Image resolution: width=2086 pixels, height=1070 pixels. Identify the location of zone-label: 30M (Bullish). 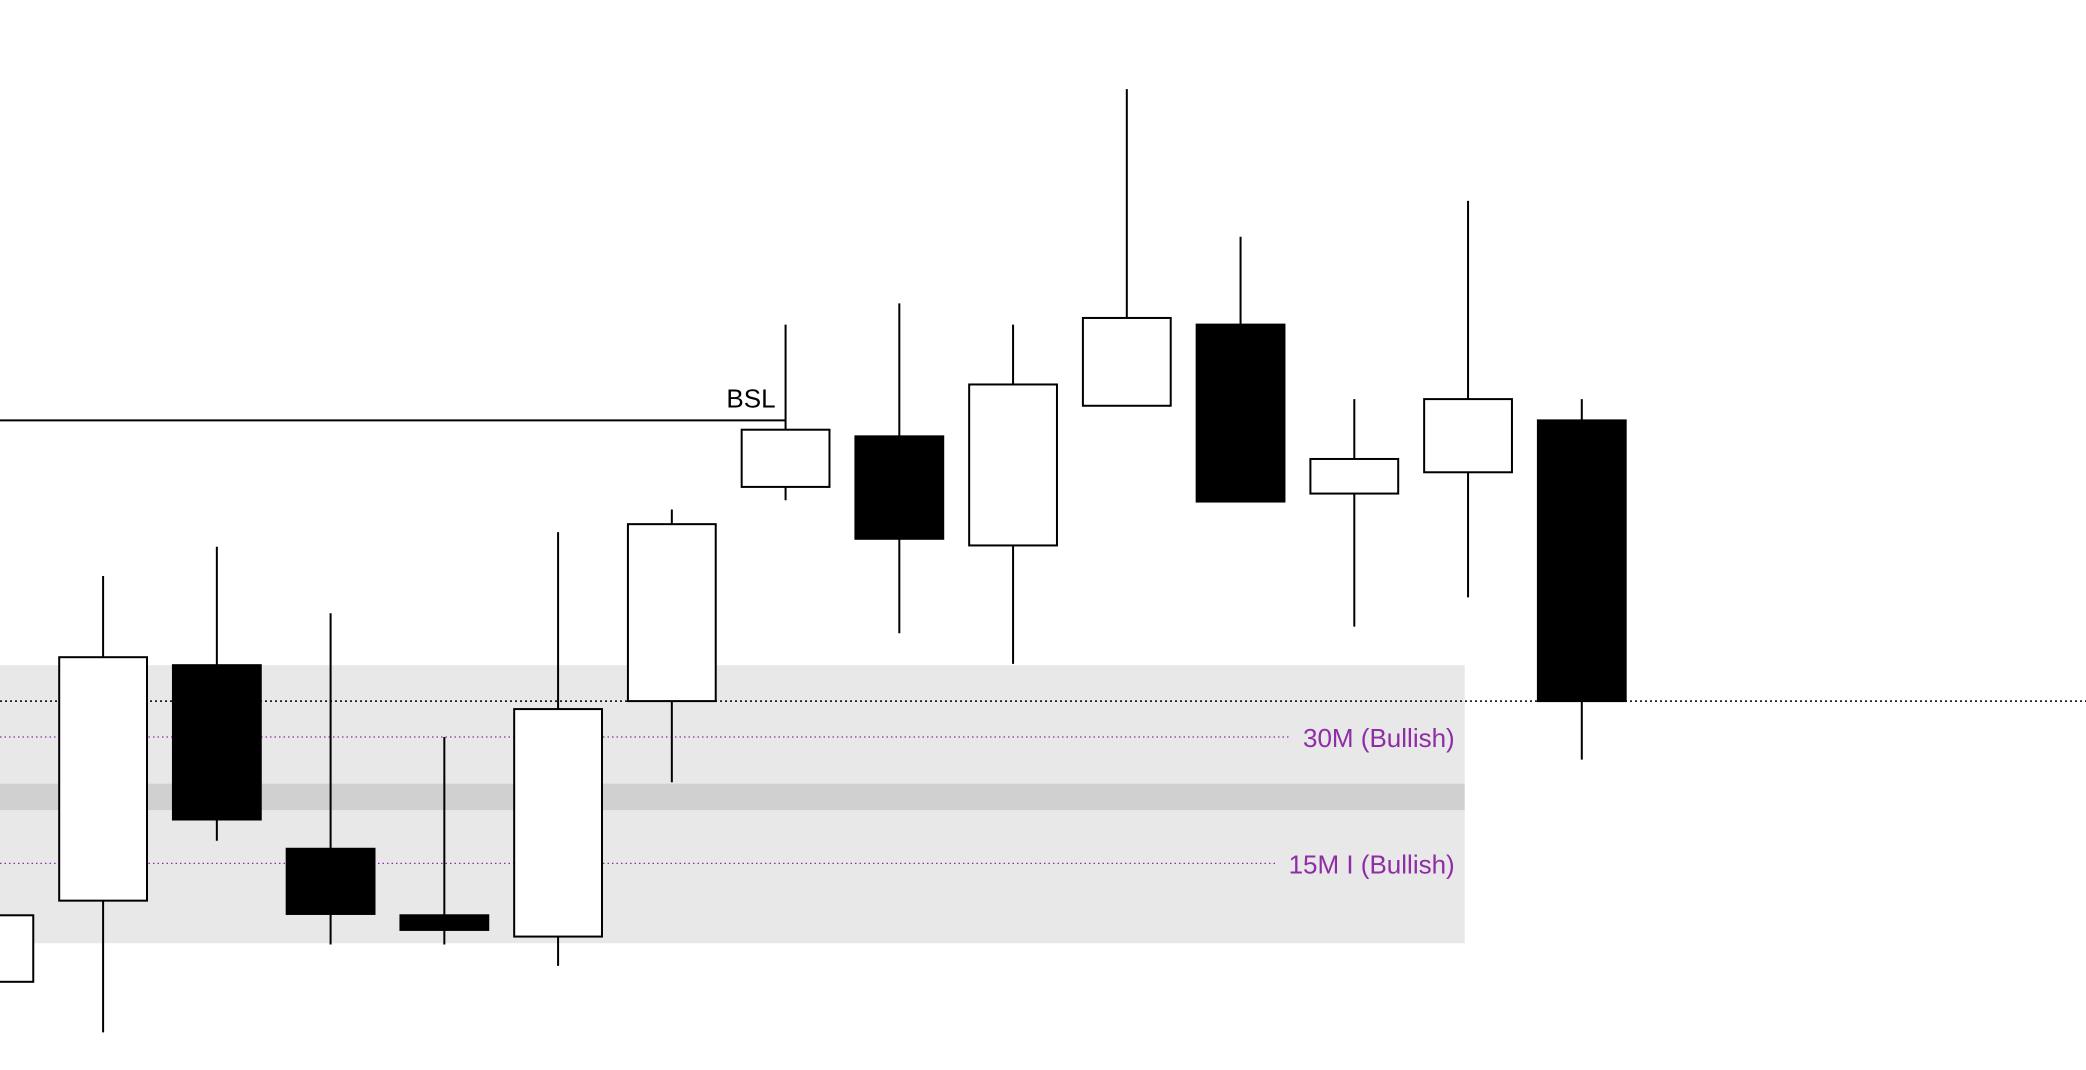
(1379, 738).